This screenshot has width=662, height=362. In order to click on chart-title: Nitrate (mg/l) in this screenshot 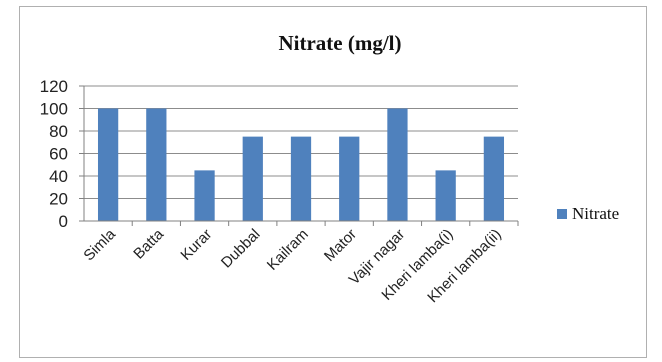, I will do `click(339, 43)`.